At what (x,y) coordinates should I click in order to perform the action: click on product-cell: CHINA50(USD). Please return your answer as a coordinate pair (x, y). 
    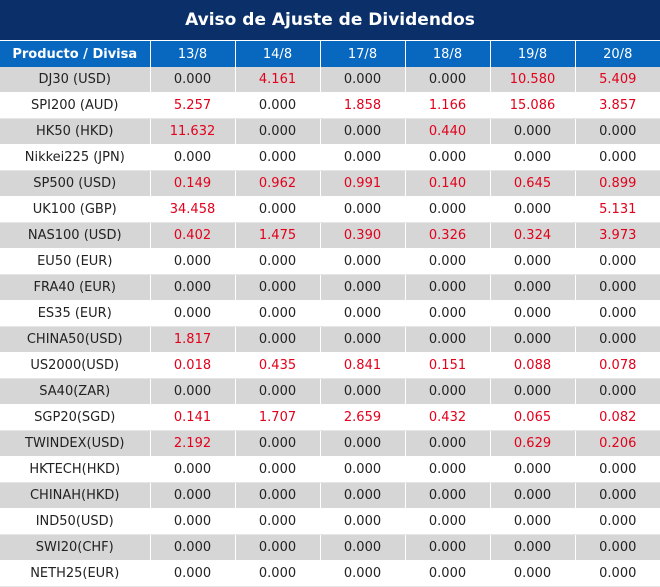
    Looking at the image, I should click on (75, 339).